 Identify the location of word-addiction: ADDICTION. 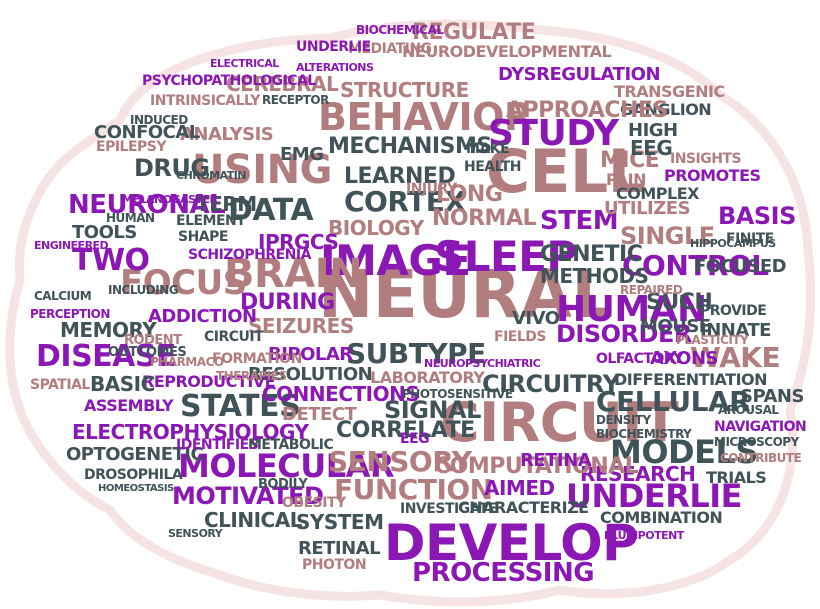
(202, 316).